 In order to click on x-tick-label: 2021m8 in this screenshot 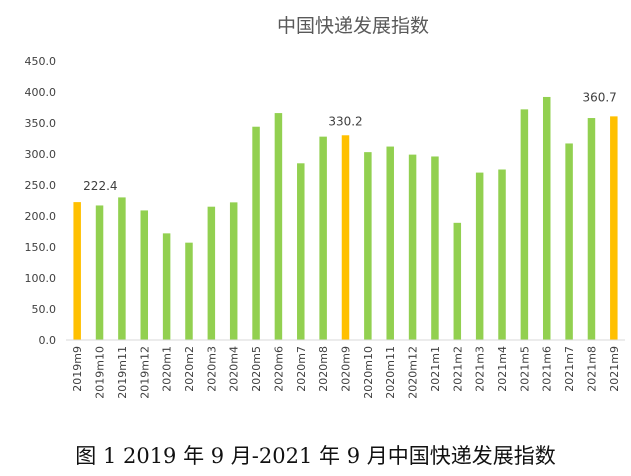, I will do `click(591, 369)`.